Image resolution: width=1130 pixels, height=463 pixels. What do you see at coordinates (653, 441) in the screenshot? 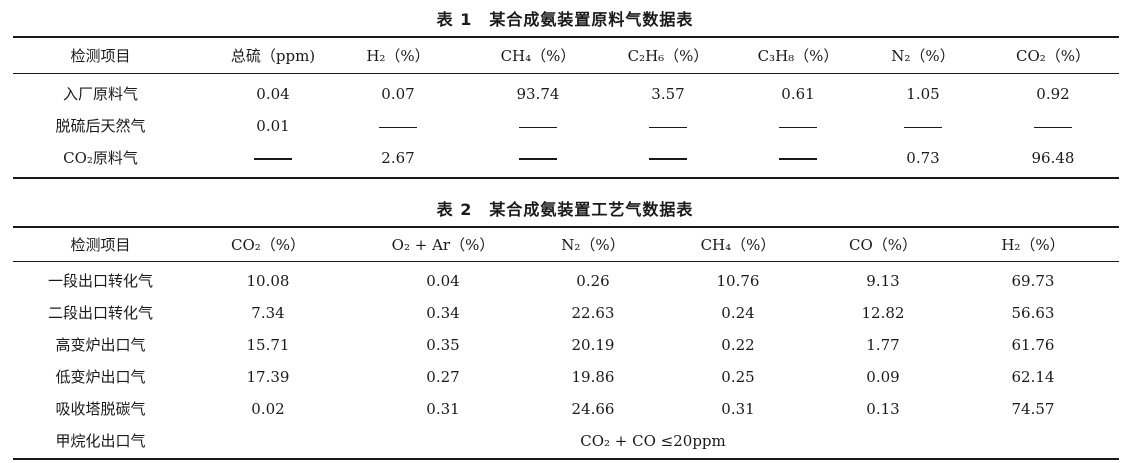
I see `methanation-note: CO₂ + CO ≤20ppm` at bounding box center [653, 441].